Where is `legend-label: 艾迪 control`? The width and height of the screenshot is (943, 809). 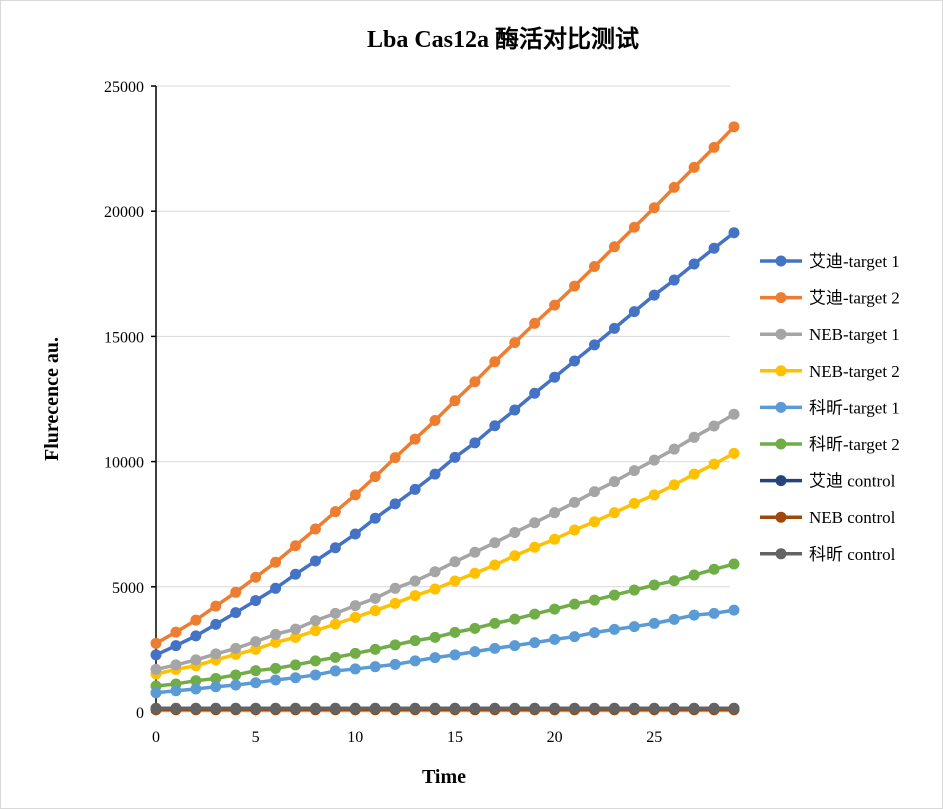
legend-label: 艾迪 control is located at coordinates (852, 481).